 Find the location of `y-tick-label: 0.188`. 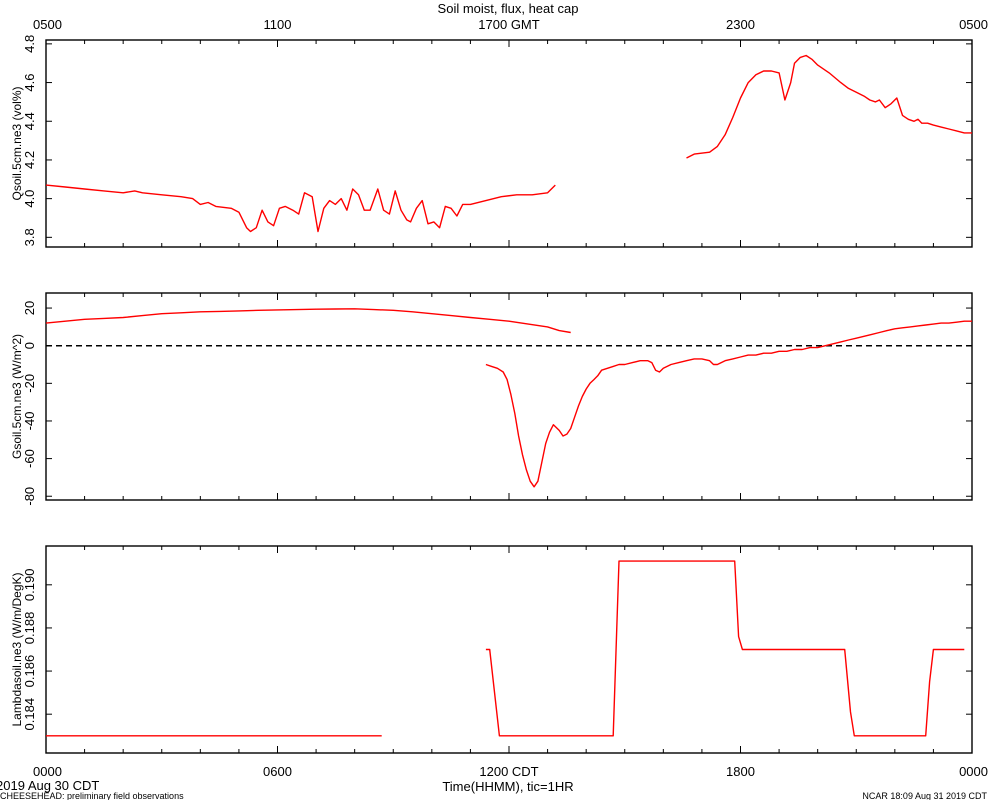

y-tick-label: 0.188 is located at coordinates (29, 628).